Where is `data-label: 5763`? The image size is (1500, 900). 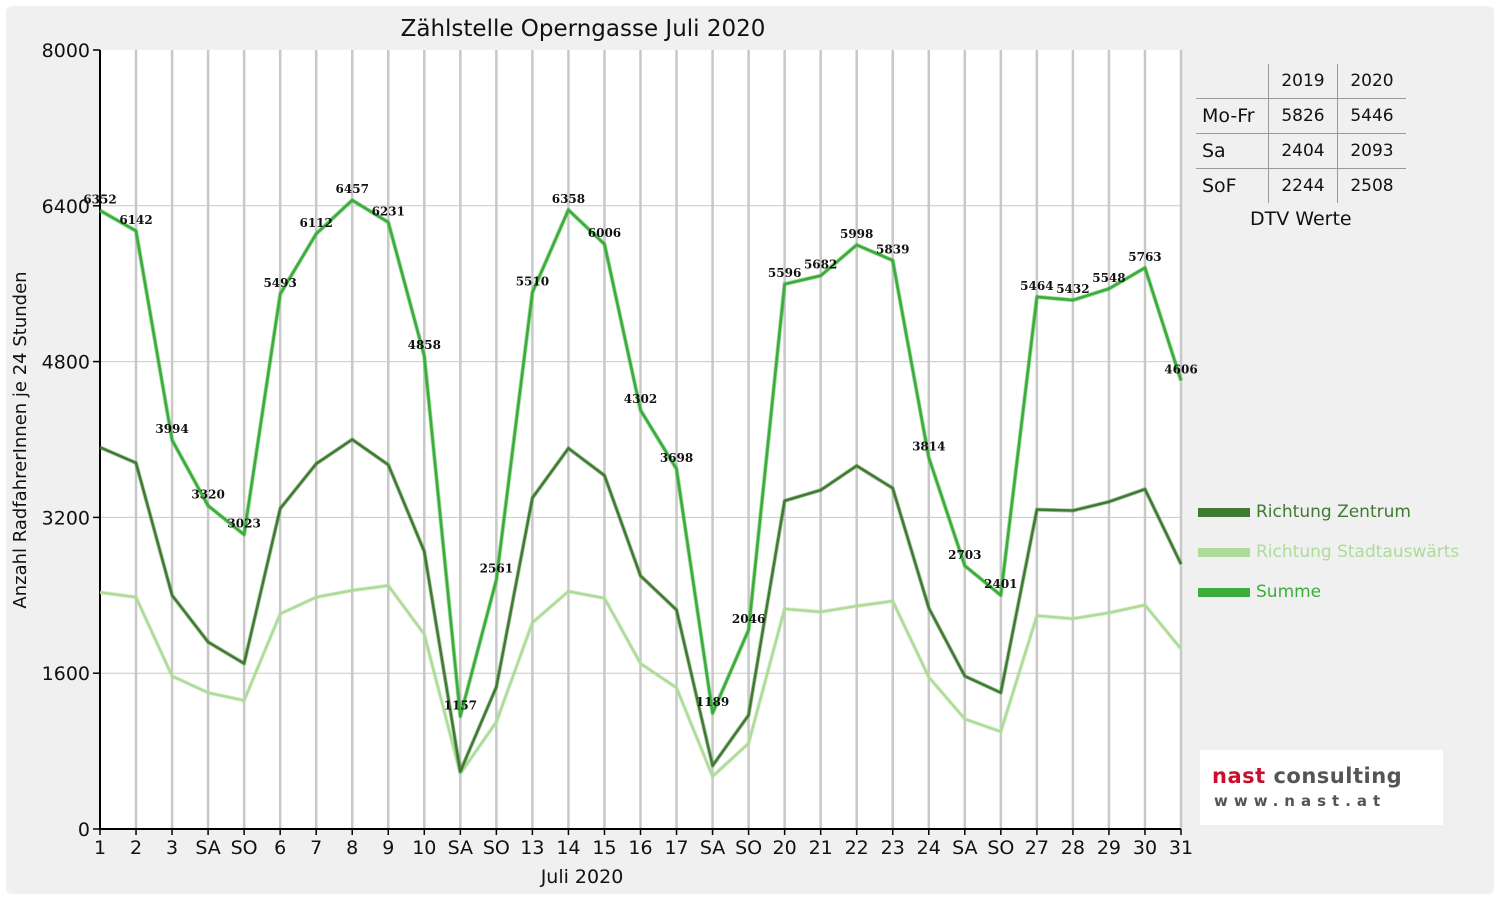 data-label: 5763 is located at coordinates (1144, 257).